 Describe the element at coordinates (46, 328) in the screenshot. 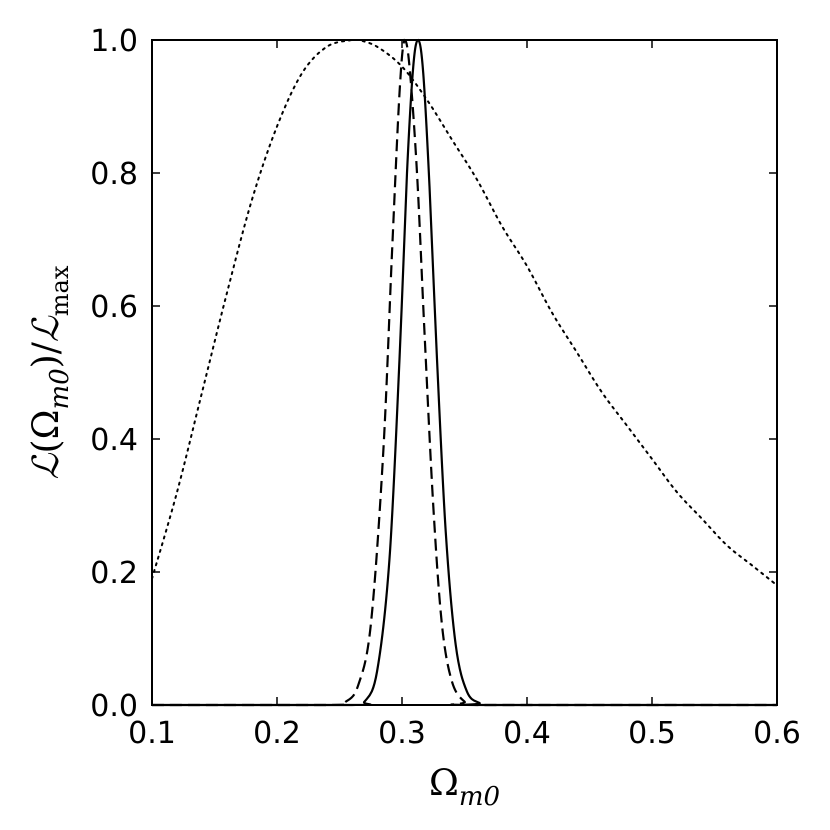

I see `y-axis-label-script-l2: ℒ` at that location.